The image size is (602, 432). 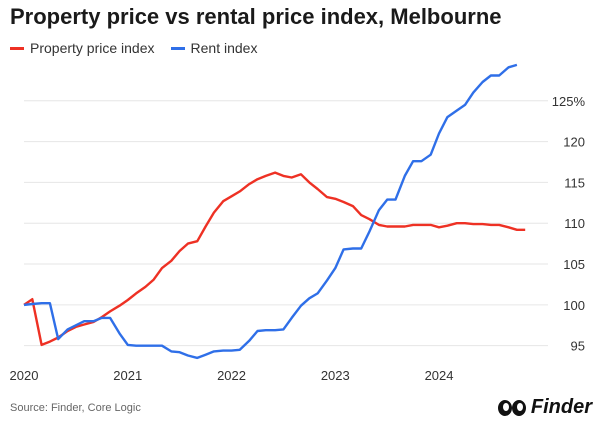 I want to click on y-tick-label: 120, so click(x=574, y=142).